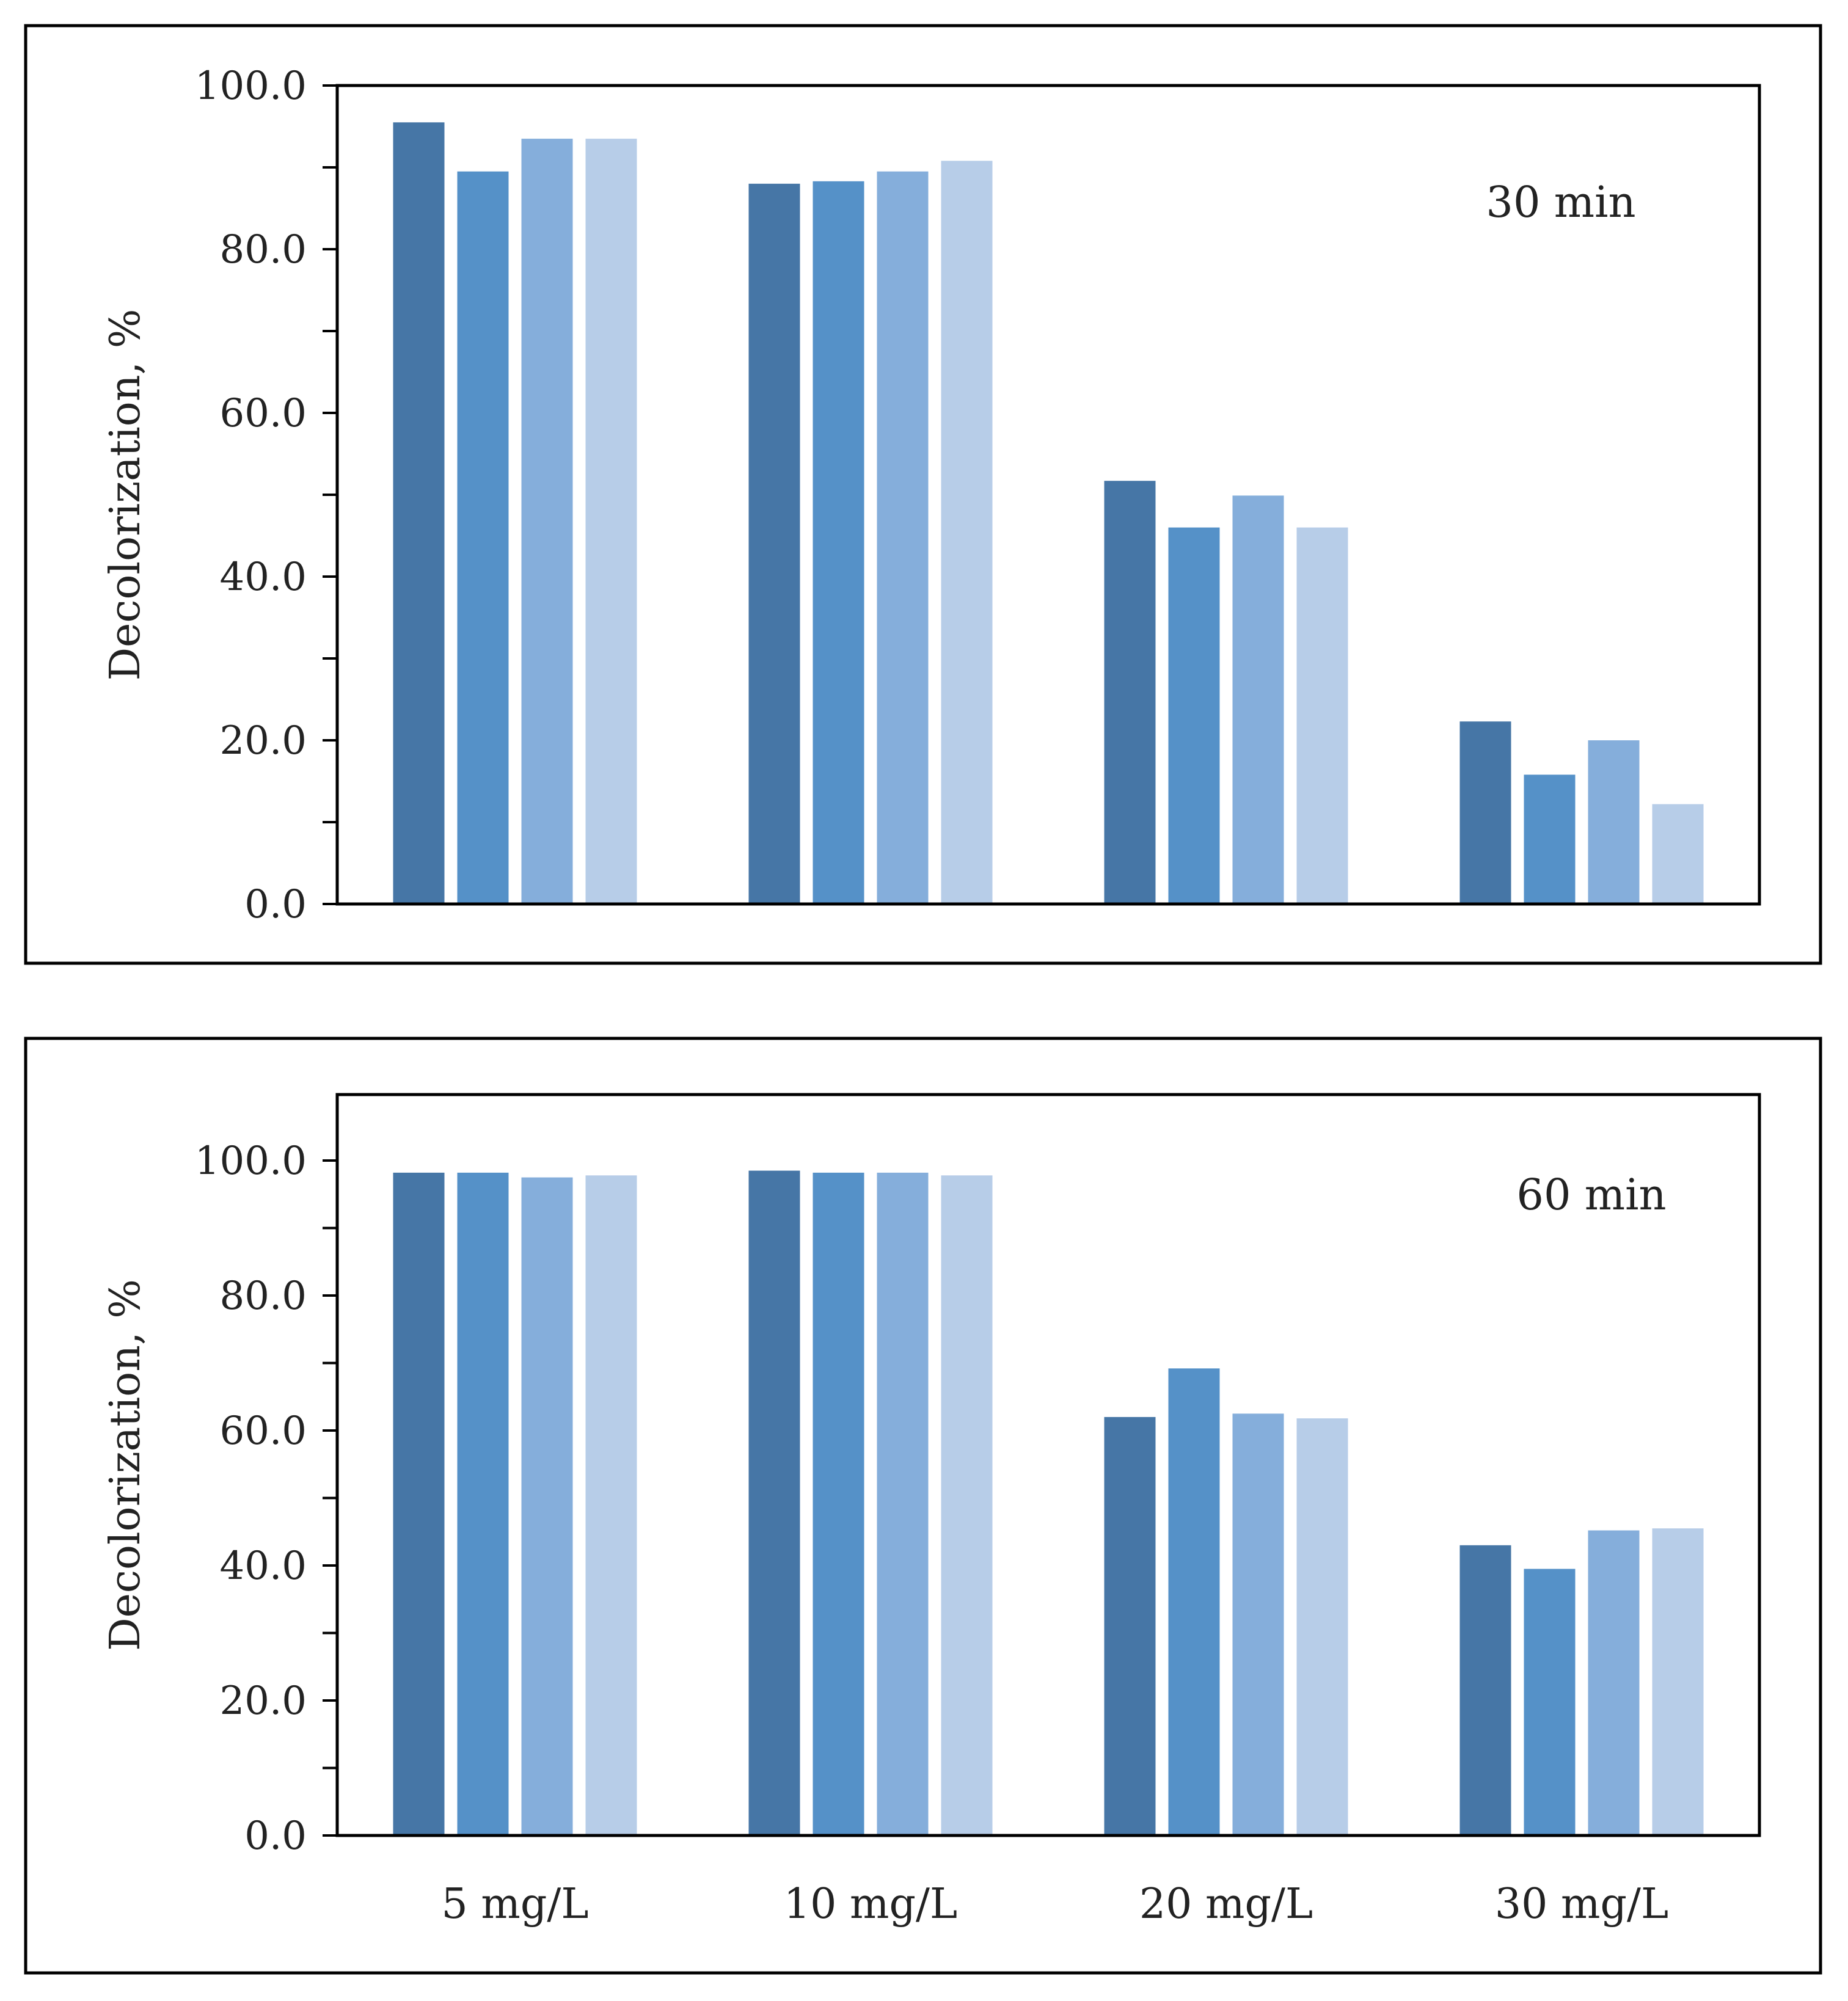  Describe the element at coordinates (515, 1904) in the screenshot. I see `x-category-label: 5 mg/L` at that location.